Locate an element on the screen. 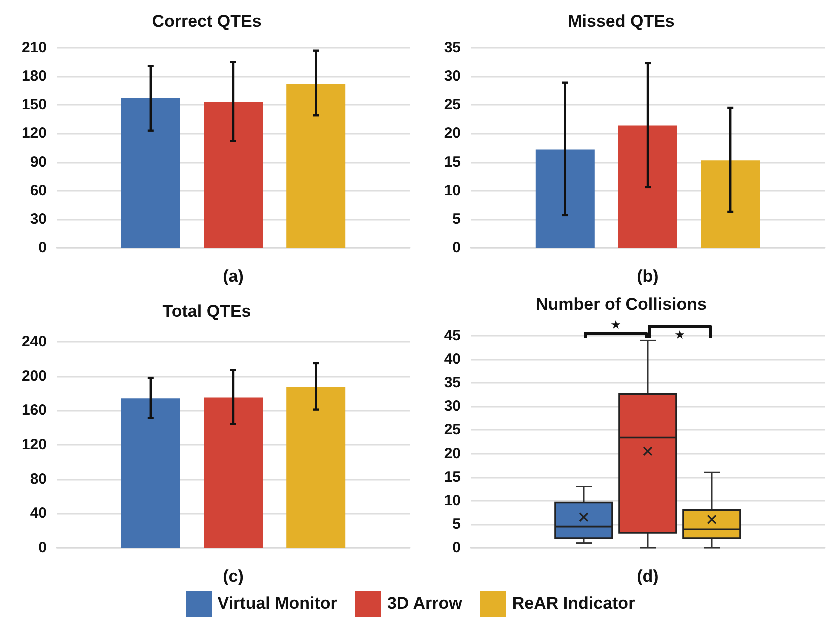  y-tick-label: 240 is located at coordinates (34, 342).